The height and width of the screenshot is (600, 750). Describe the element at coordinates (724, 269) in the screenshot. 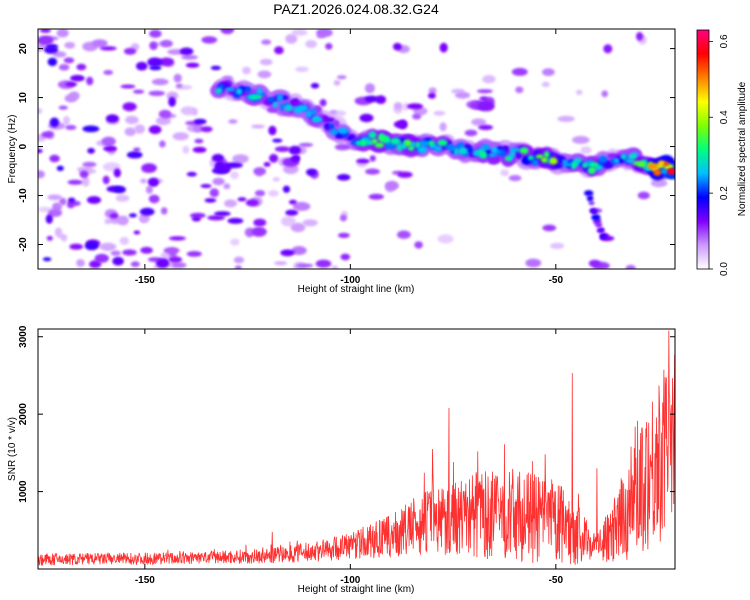

I see `colorbar-tick-label: 0.0` at that location.